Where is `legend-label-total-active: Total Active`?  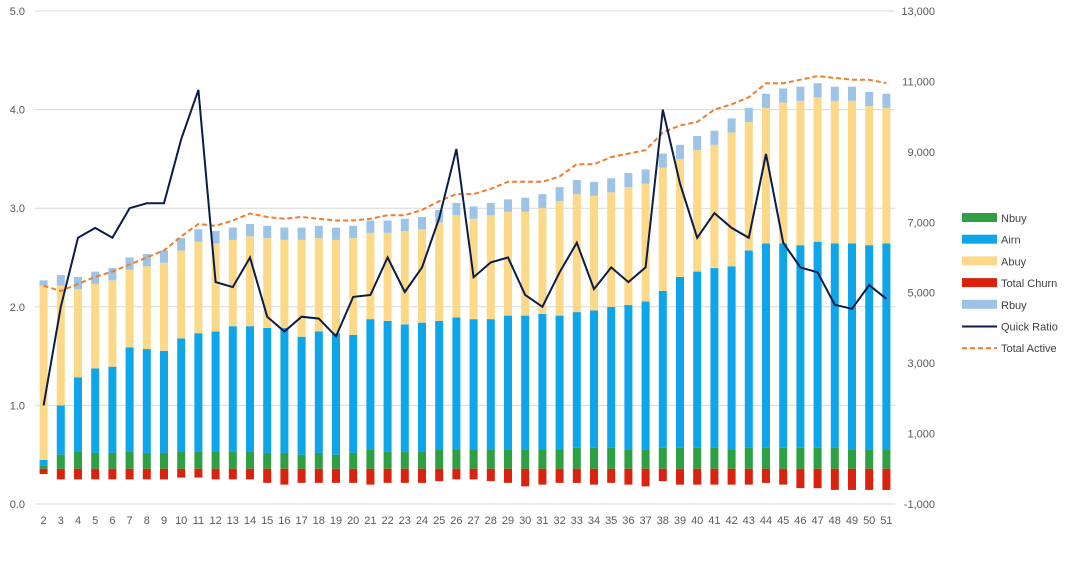
legend-label-total-active: Total Active is located at coordinates (1029, 349).